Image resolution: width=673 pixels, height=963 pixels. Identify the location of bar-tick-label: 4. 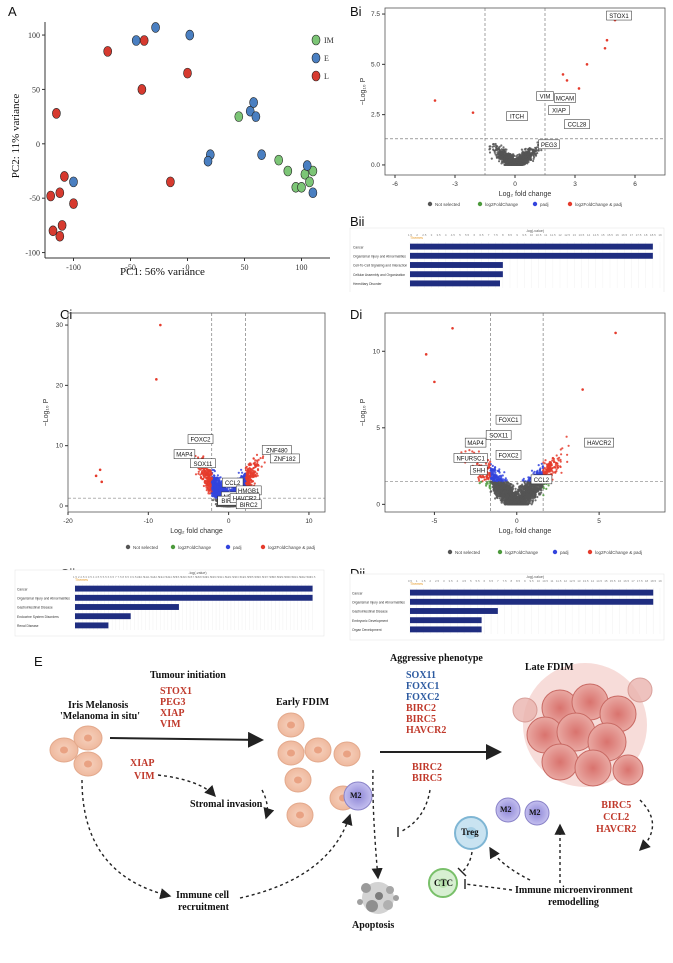
(94, 577).